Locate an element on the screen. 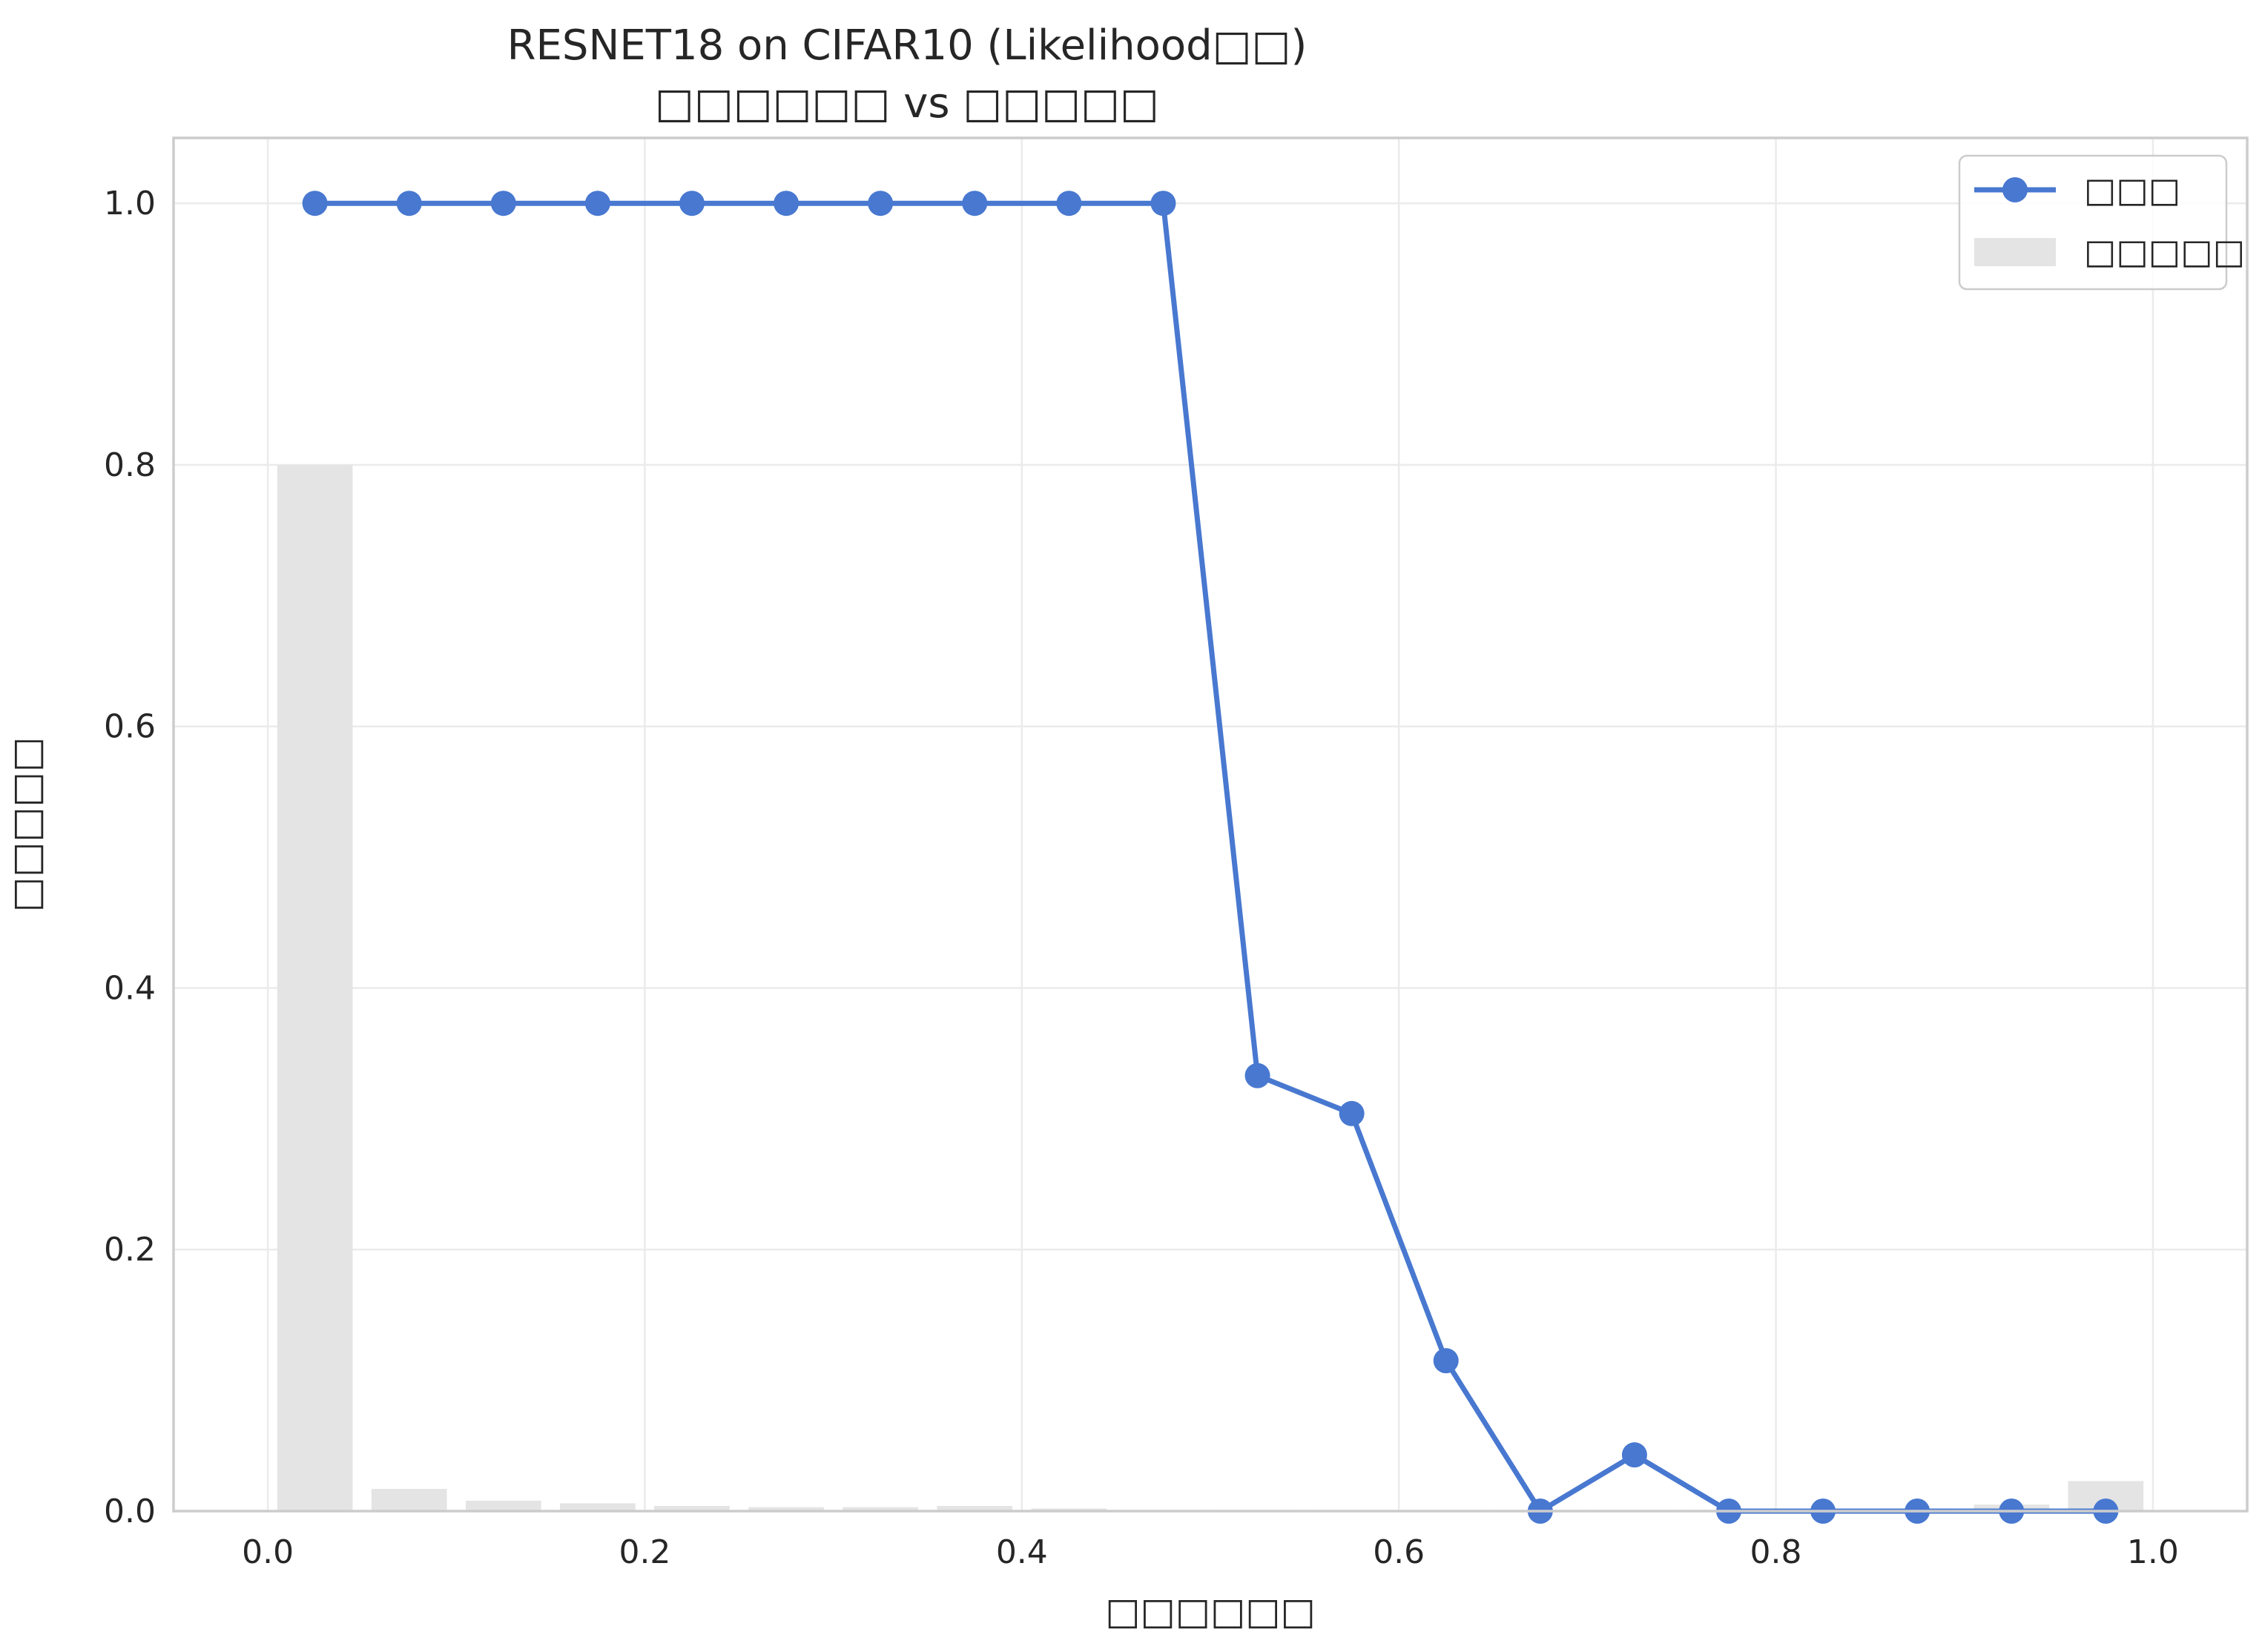  x-tick-label: 0.8 is located at coordinates (1776, 1552).